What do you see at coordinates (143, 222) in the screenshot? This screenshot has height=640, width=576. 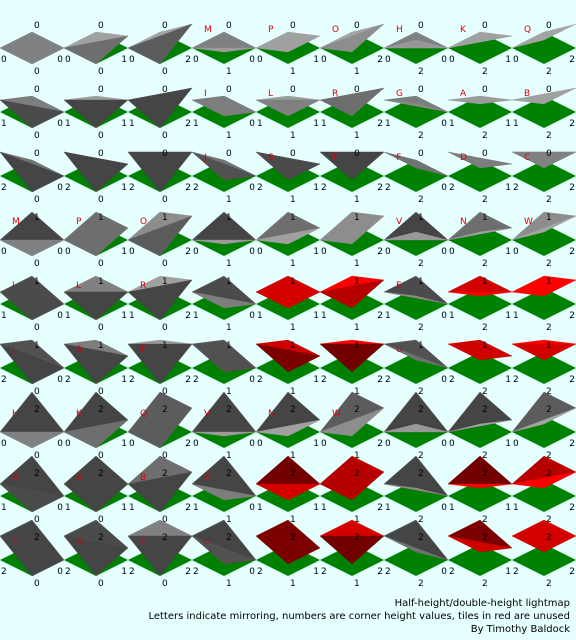 I see `mirror-letter: O` at bounding box center [143, 222].